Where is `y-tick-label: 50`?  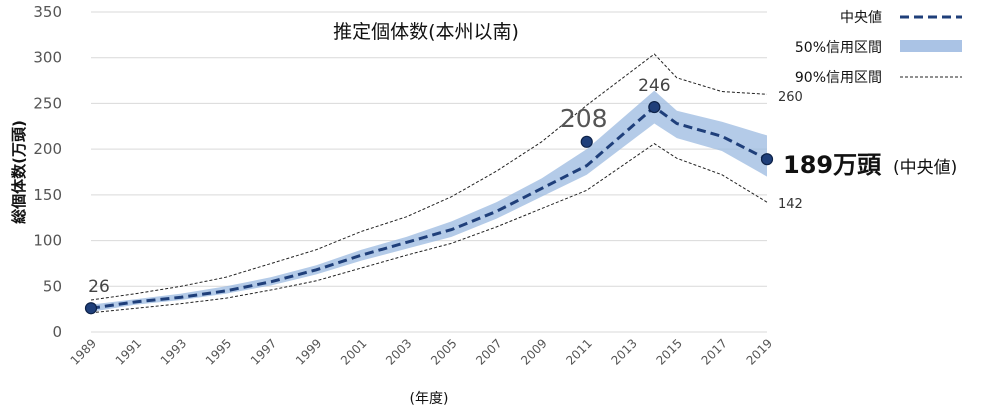
y-tick-label: 50 is located at coordinates (52, 286).